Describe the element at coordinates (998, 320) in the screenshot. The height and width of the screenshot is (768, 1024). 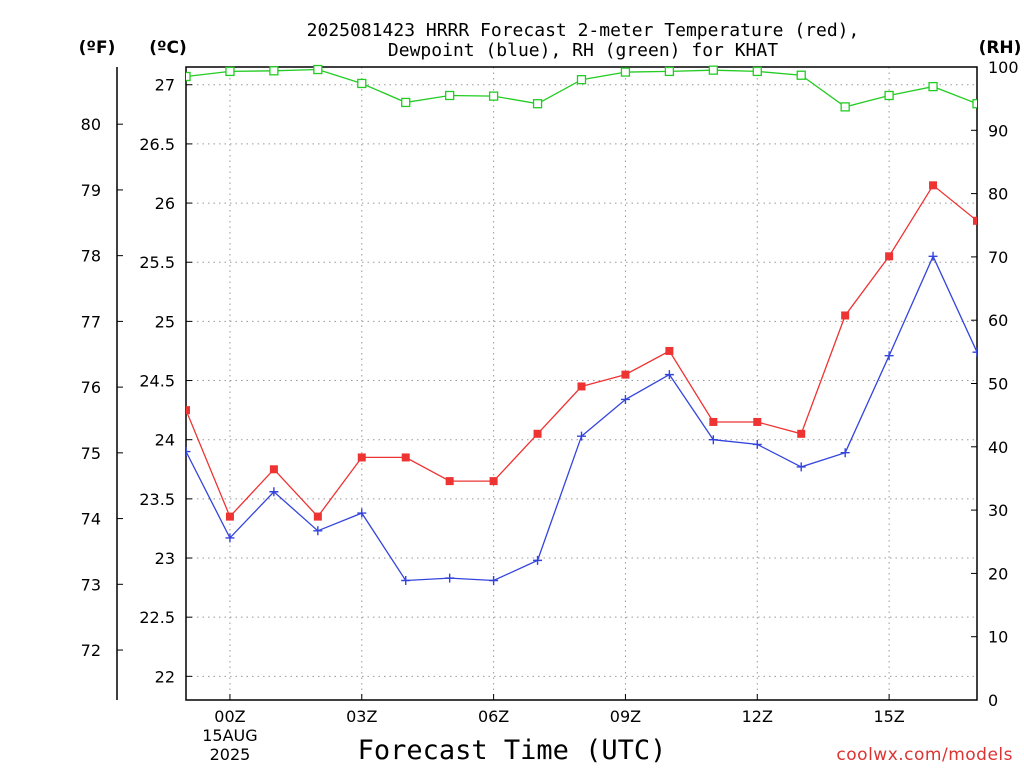
I see `rh-tick-label: 60` at that location.